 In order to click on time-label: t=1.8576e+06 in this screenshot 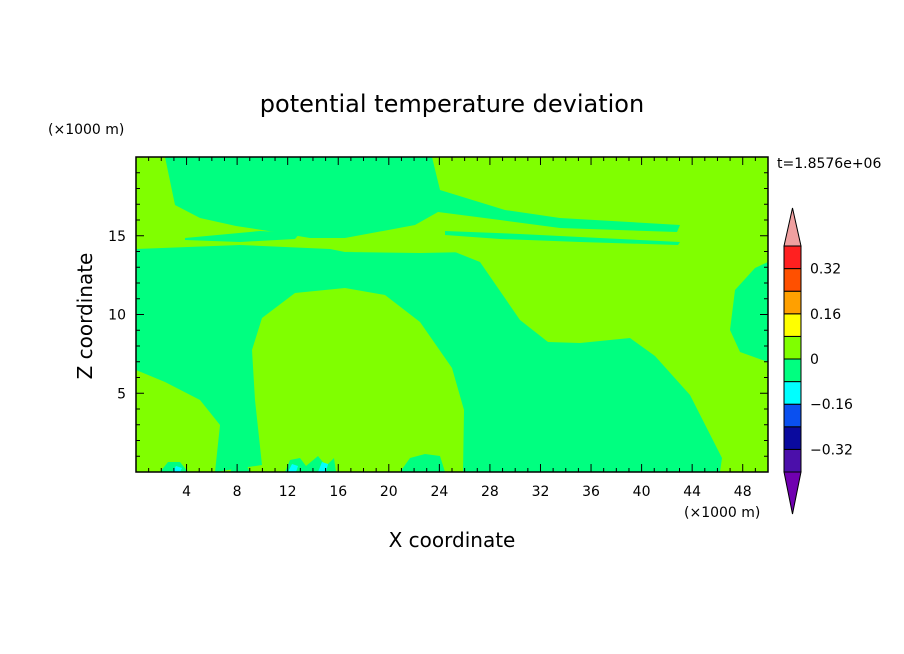, I will do `click(829, 164)`.